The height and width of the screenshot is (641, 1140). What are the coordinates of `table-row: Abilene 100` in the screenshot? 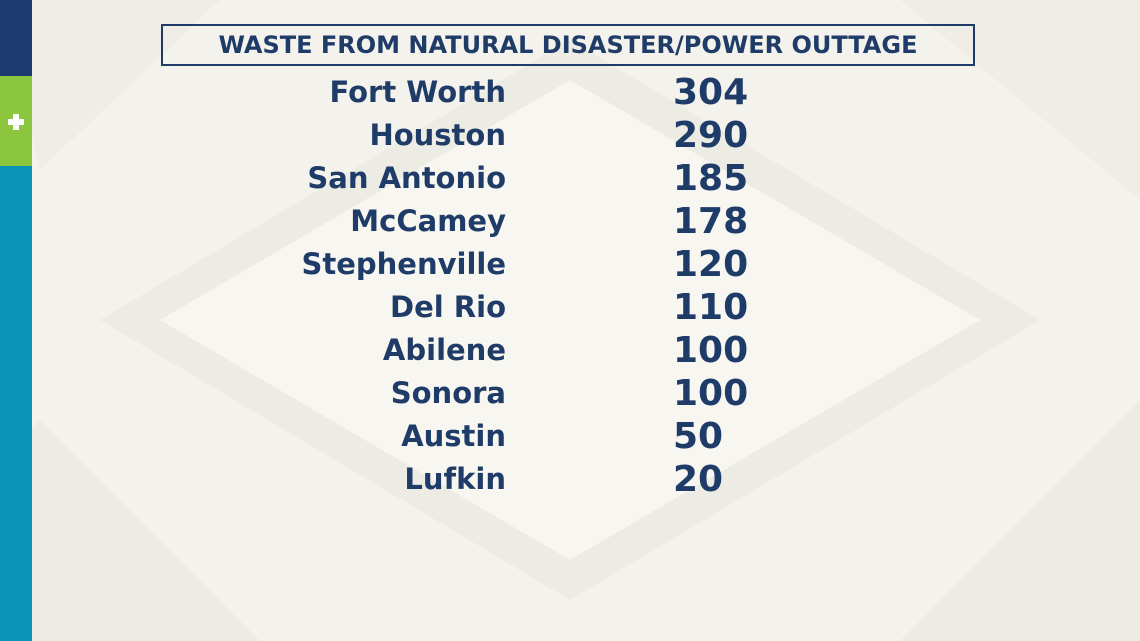 It's located at (570, 350).